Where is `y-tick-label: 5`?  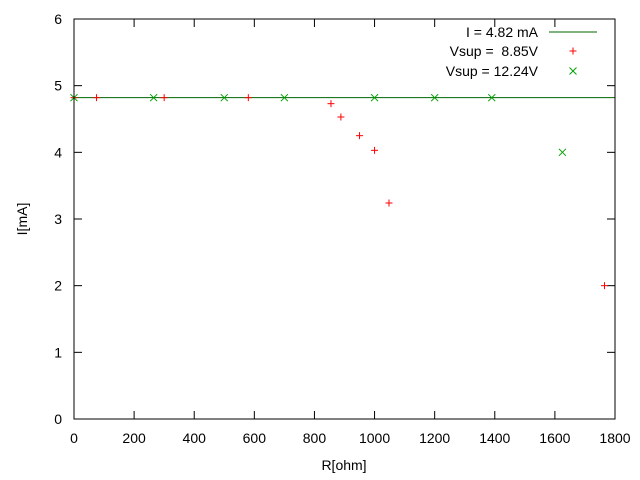
y-tick-label: 5 is located at coordinates (58, 86).